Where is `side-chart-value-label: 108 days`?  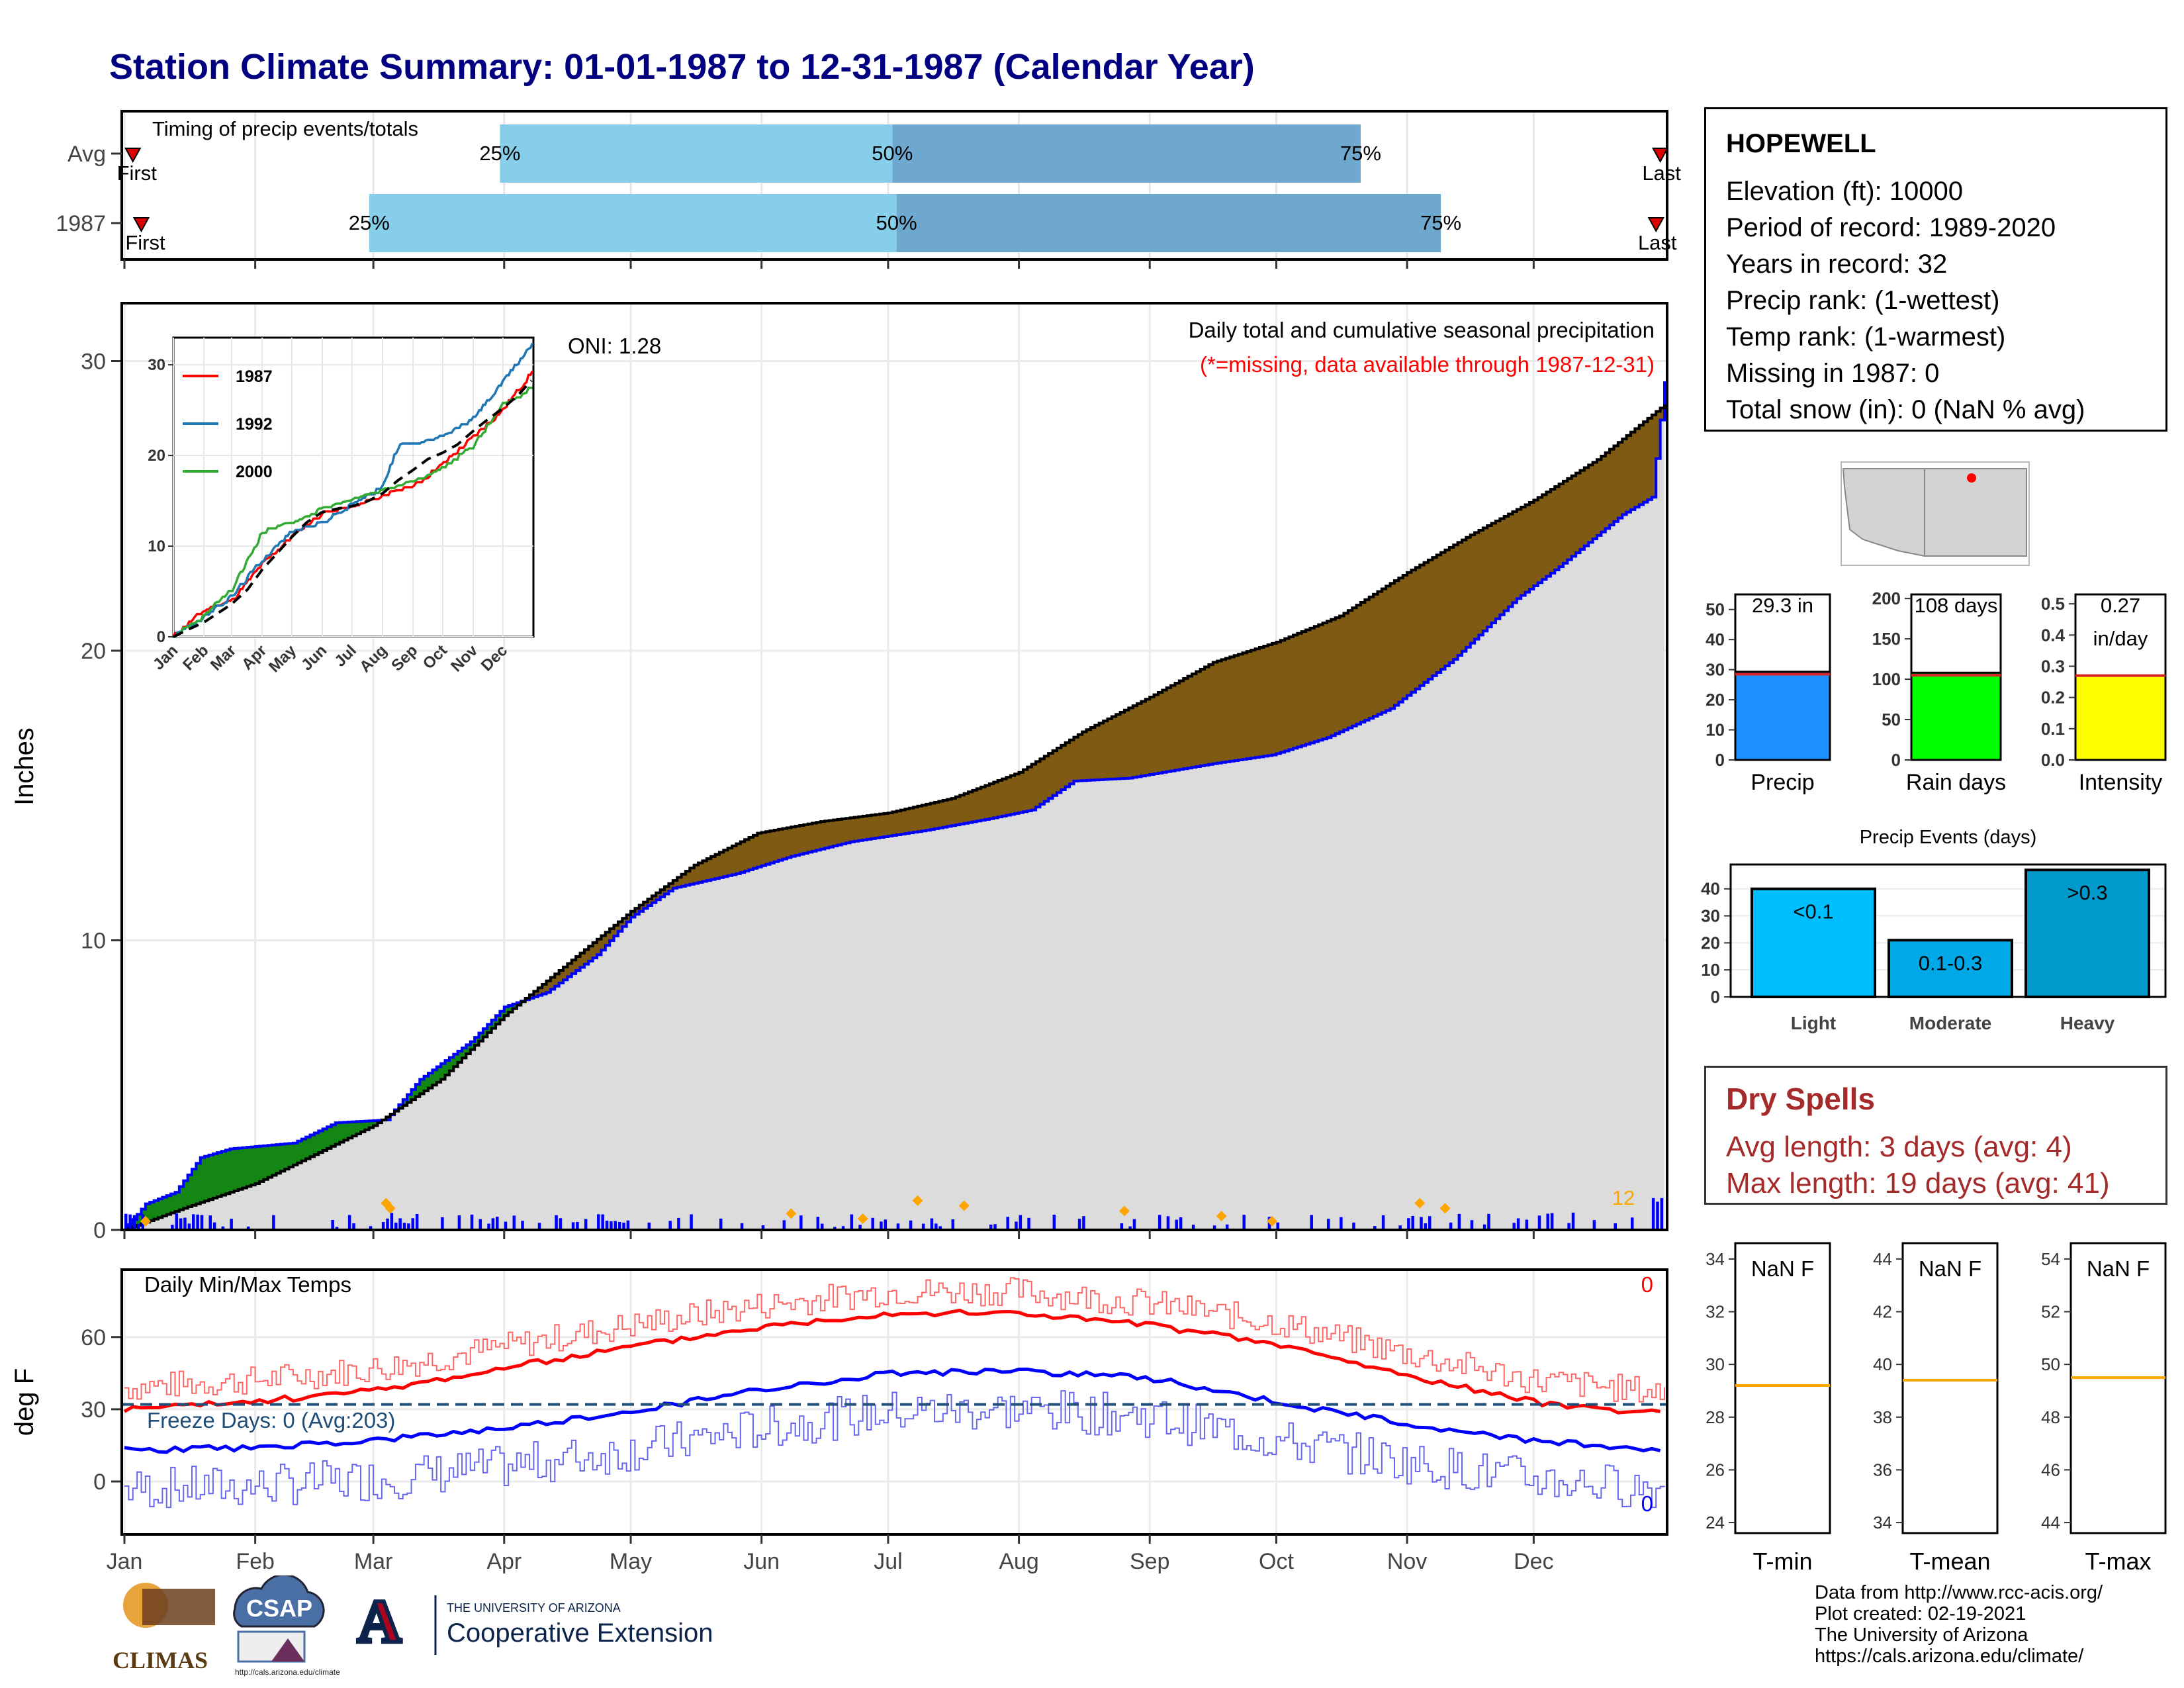
side-chart-value-label: 108 days is located at coordinates (1957, 605).